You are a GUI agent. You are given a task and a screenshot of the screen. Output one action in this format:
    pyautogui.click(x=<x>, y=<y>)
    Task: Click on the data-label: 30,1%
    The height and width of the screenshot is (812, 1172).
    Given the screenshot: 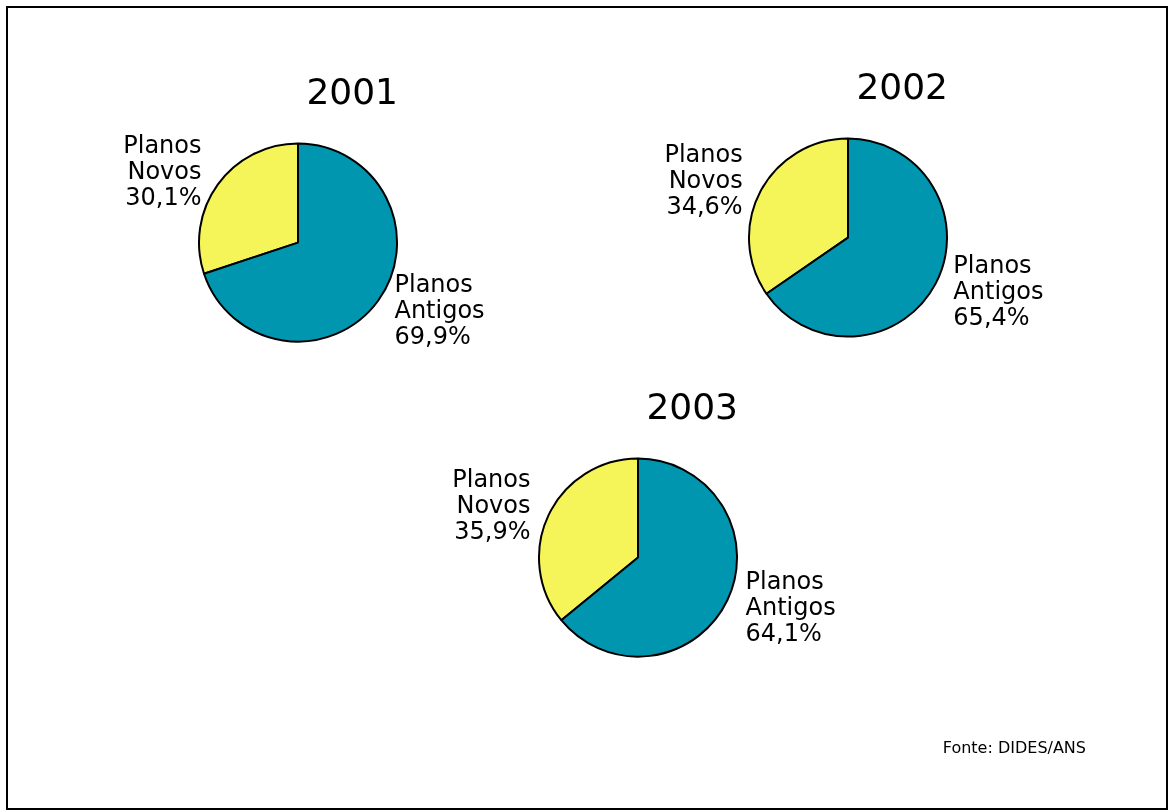 What is the action you would take?
    pyautogui.click(x=163, y=197)
    